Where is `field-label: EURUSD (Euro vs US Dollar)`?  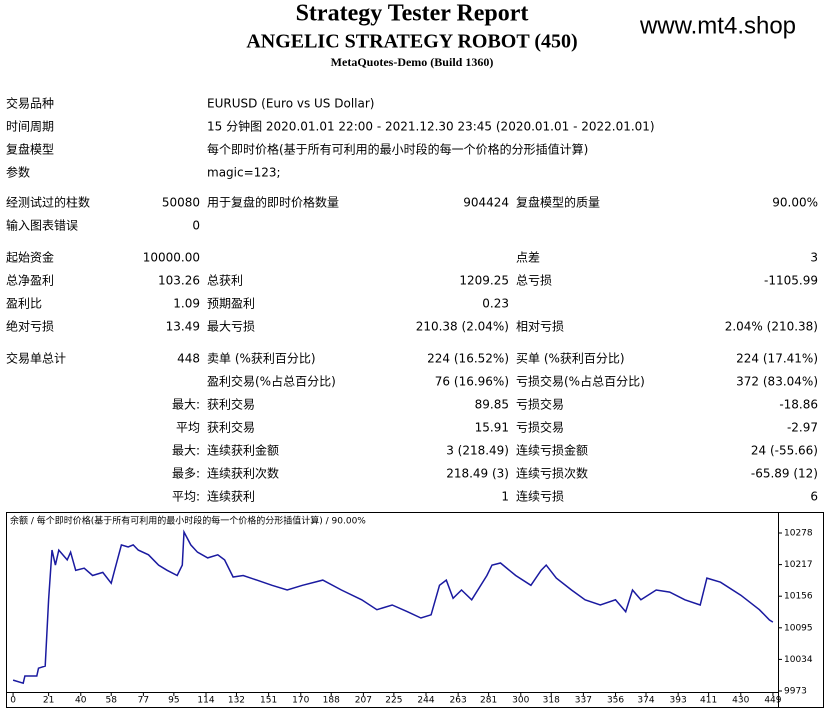
field-label: EURUSD (Euro vs US Dollar) is located at coordinates (290, 104).